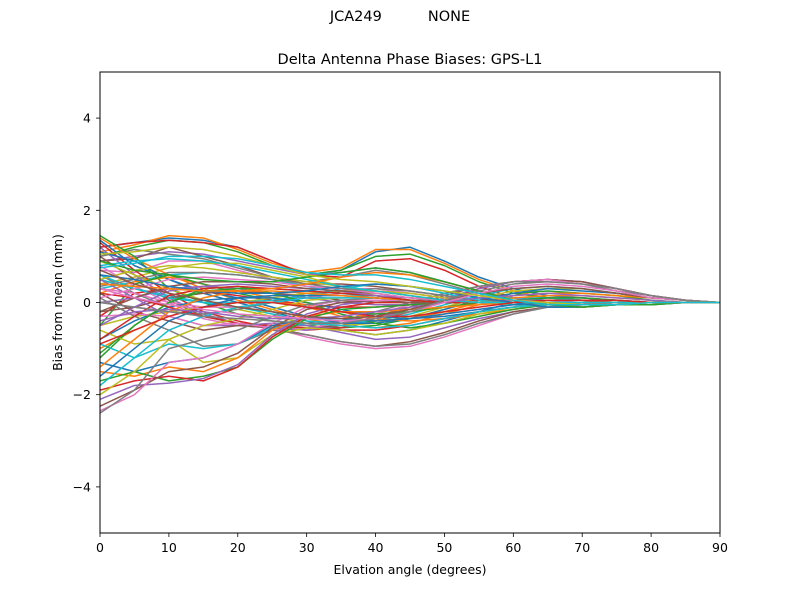  Describe the element at coordinates (400, 17) in the screenshot. I see `figure-suptitle: JCA249 NONE` at that location.